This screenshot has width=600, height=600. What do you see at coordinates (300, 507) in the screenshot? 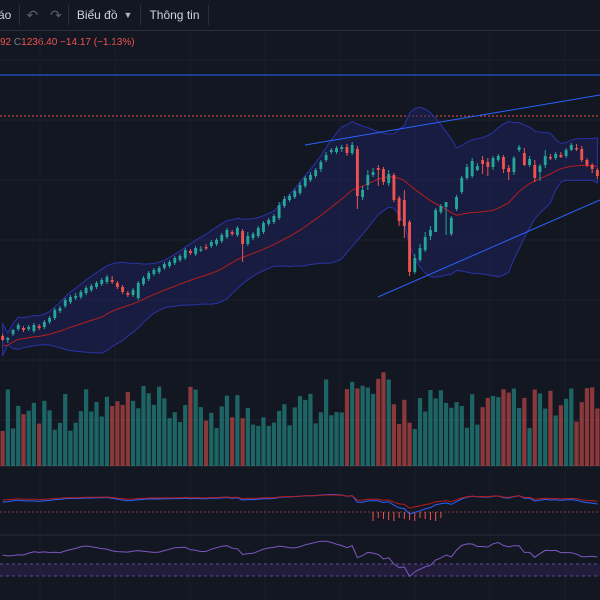
I see `macd-pane` at bounding box center [300, 507].